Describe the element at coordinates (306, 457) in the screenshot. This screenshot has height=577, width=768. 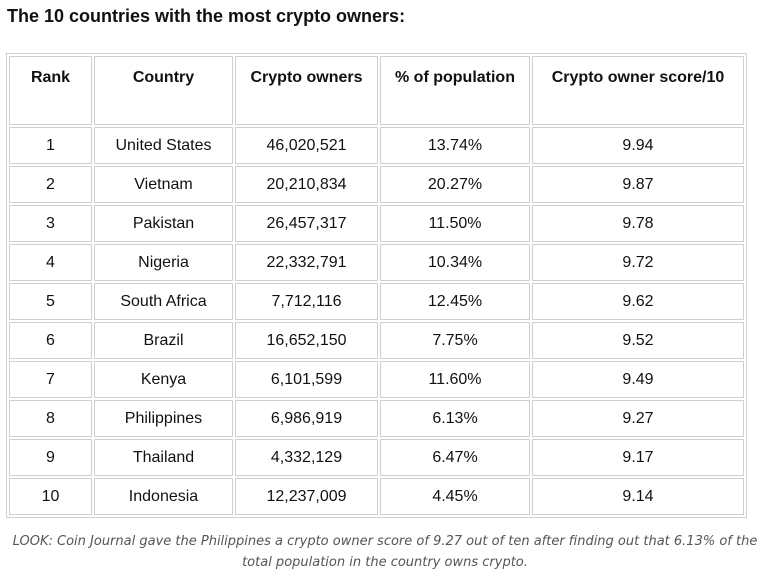
I see `owners-cell: 4,332,129` at that location.